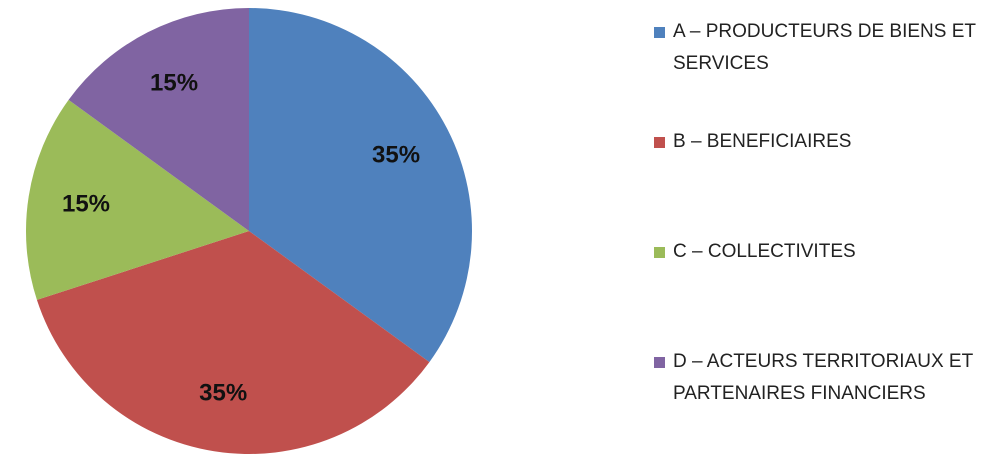 The image size is (1005, 454). What do you see at coordinates (764, 251) in the screenshot?
I see `legend-label: C – COLLECTIVITES` at bounding box center [764, 251].